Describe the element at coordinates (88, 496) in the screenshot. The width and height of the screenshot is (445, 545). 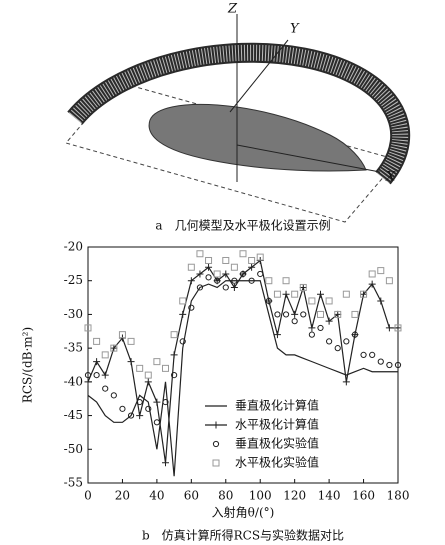
I see `x-tick-label: 0` at that location.